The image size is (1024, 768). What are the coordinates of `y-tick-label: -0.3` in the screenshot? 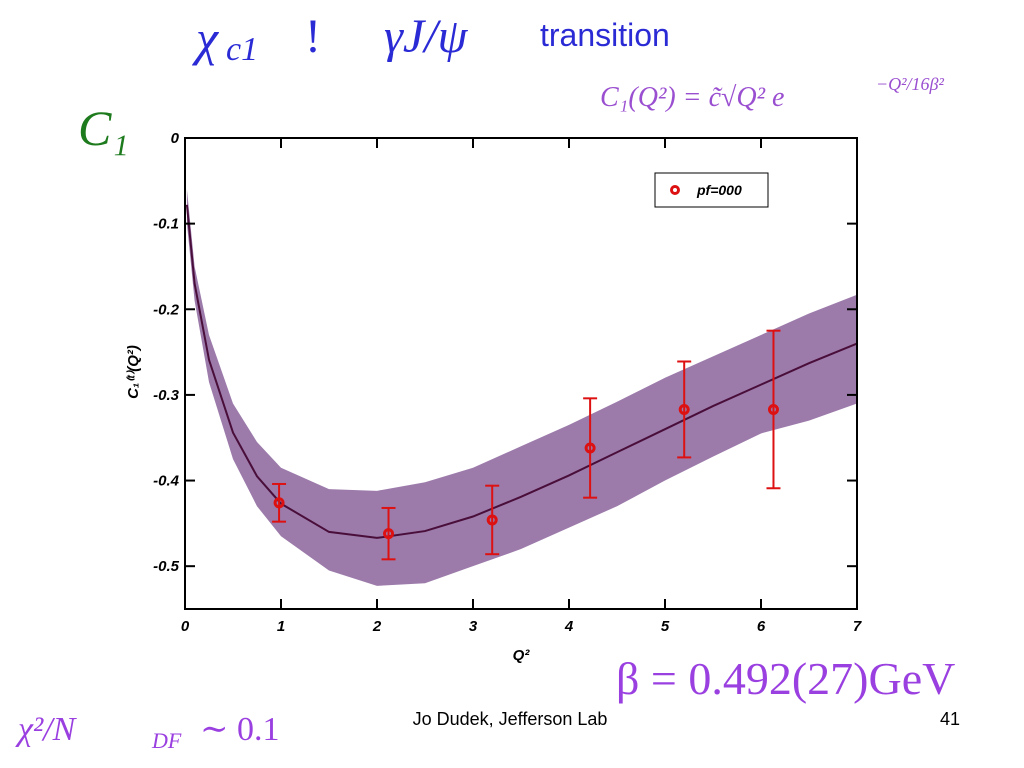 It's located at (166, 395).